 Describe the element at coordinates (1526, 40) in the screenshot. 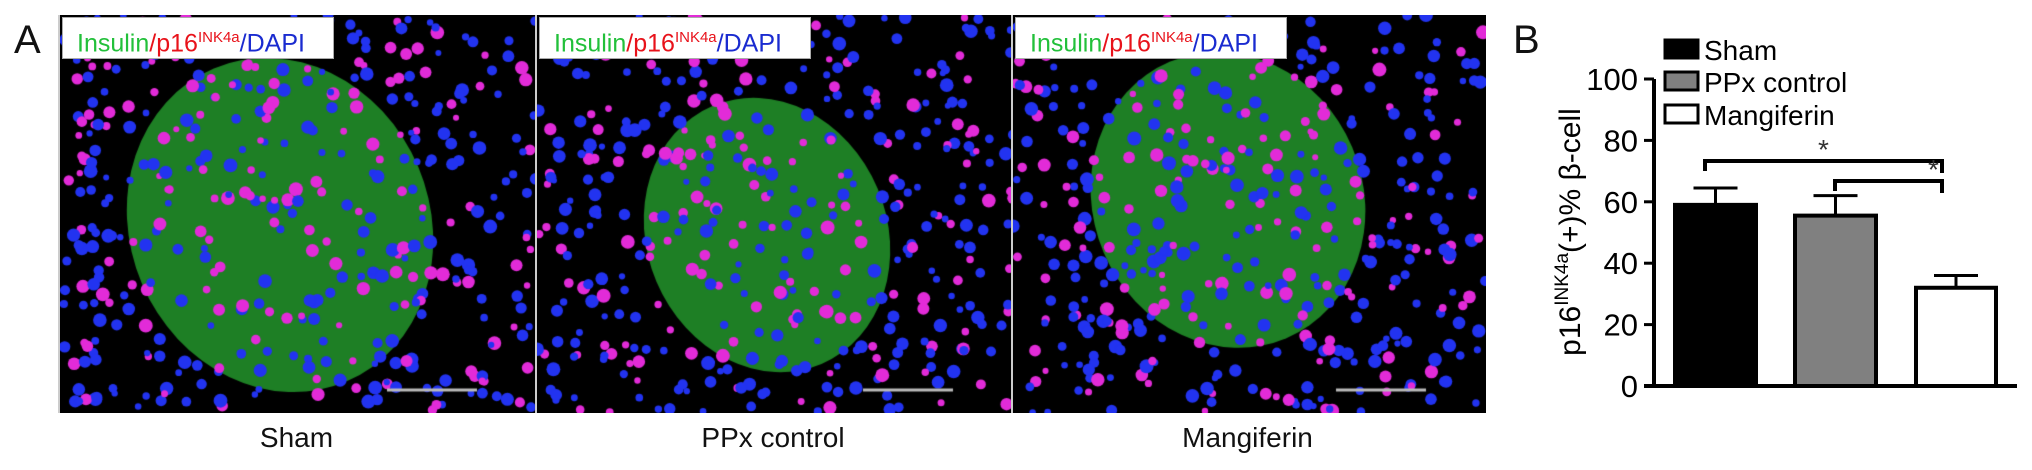

I see `panel-b-label: B` at that location.